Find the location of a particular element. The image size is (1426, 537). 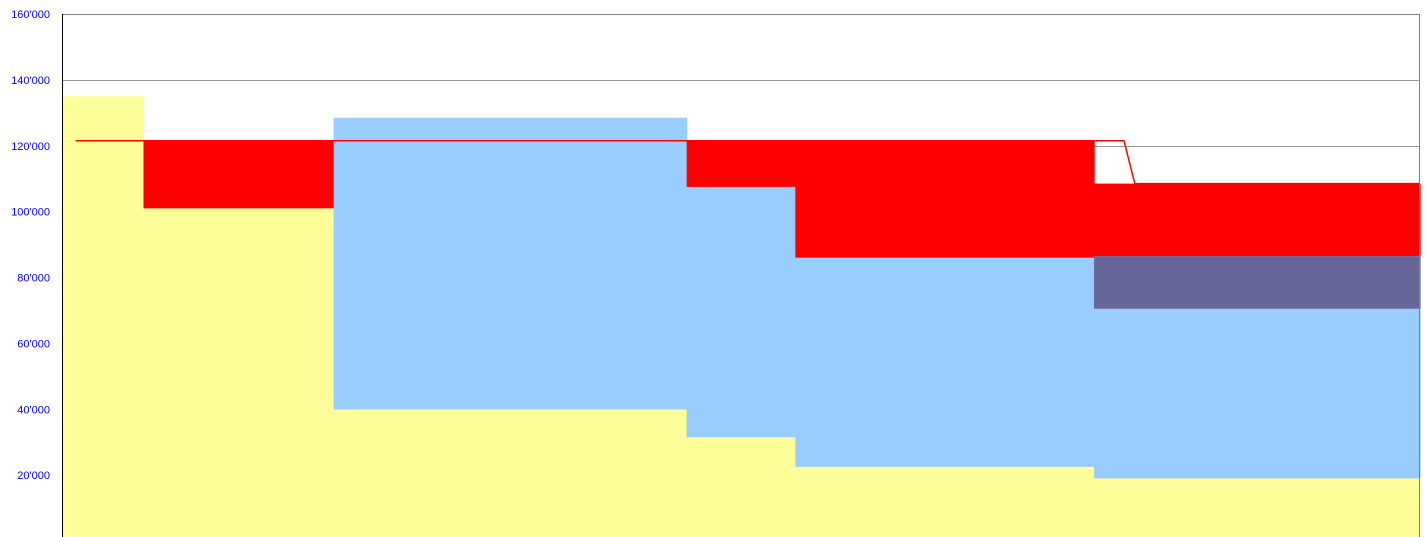

y-tick-label-8: 160'000 is located at coordinates (30, 15).